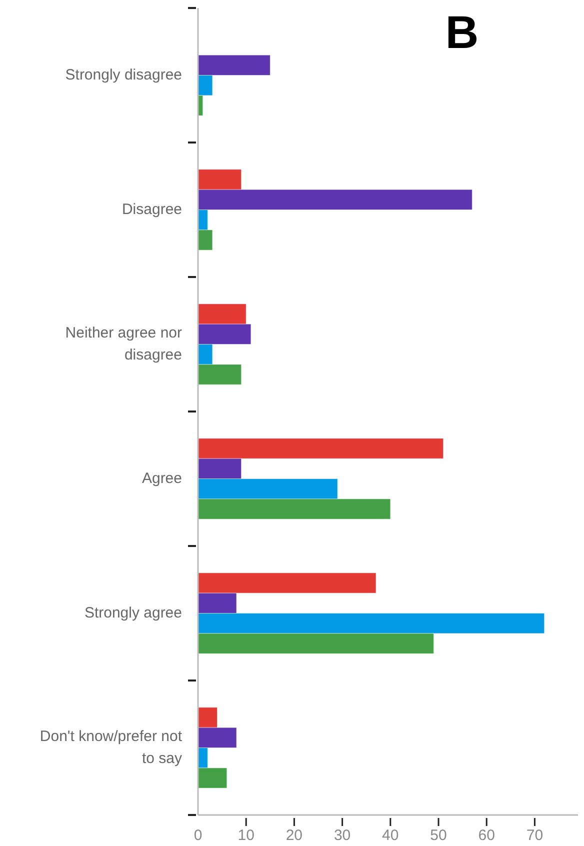 This screenshot has height=846, width=584. Describe the element at coordinates (294, 835) in the screenshot. I see `x-tick-label: 20` at that location.